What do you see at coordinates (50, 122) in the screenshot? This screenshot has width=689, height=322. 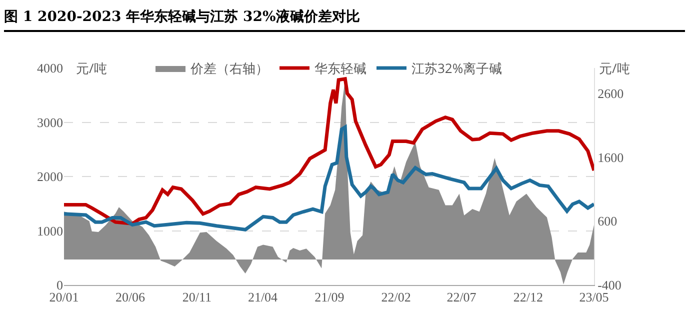 I see `y-tick-label: 3000` at bounding box center [50, 122].